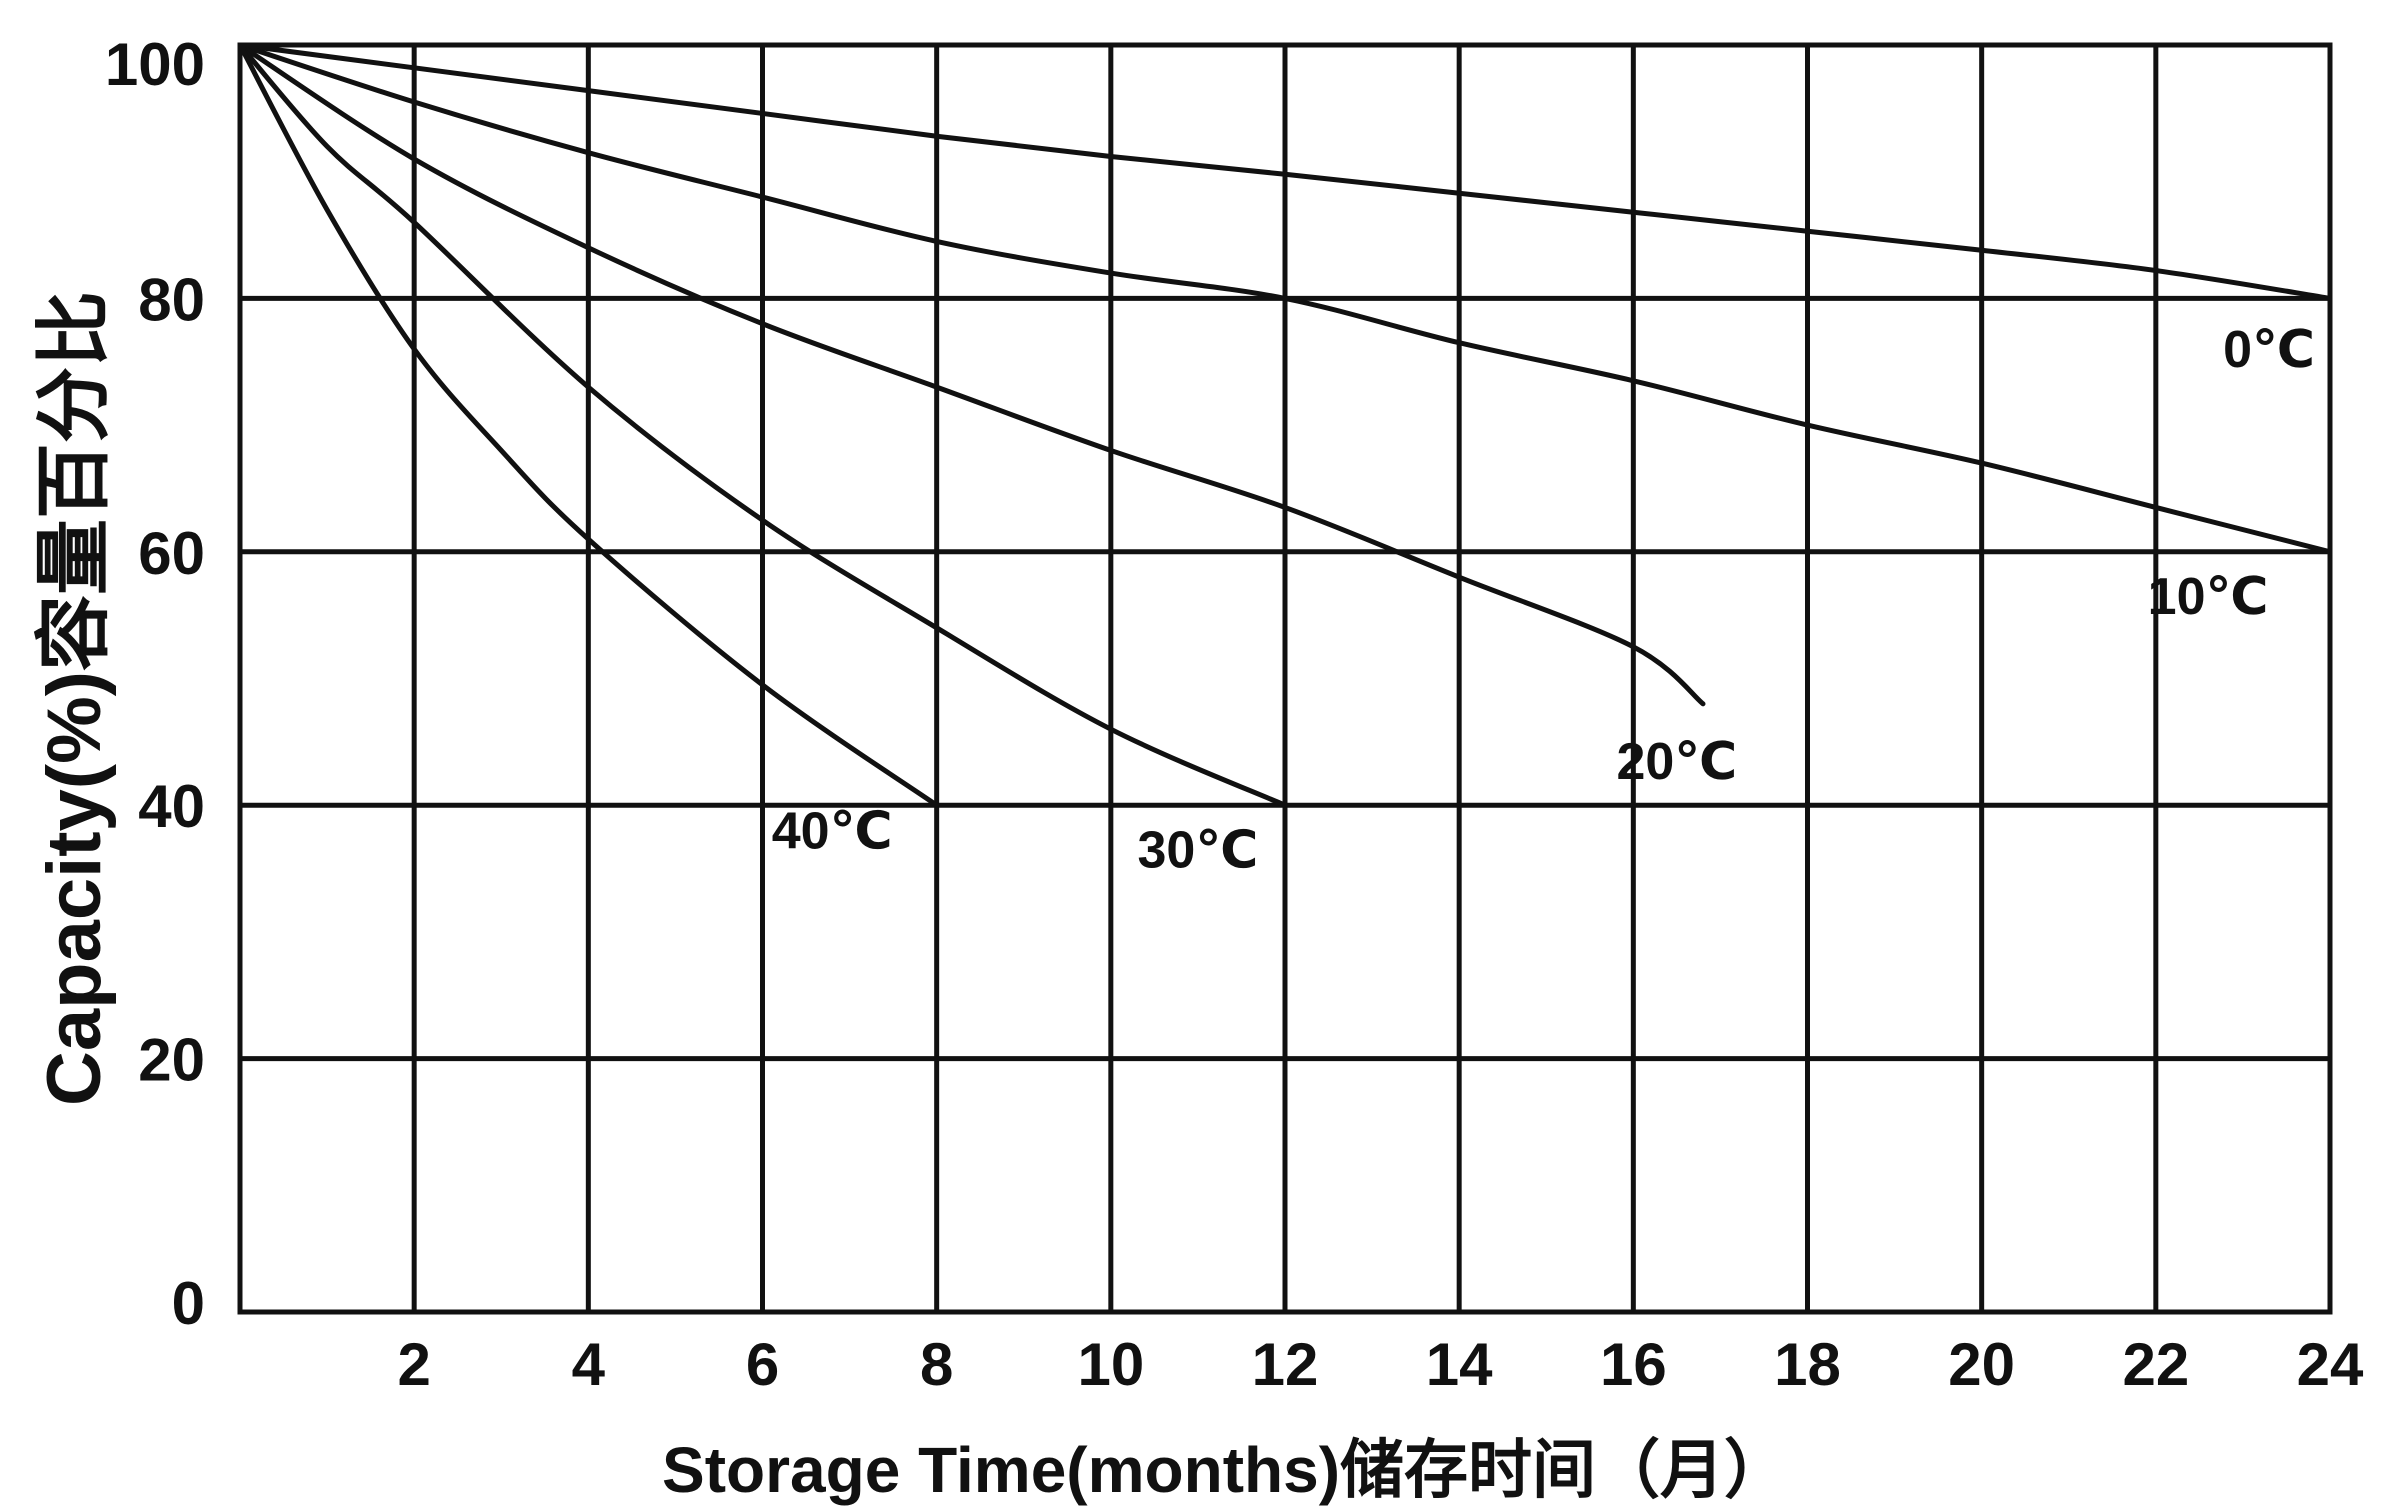  I want to click on x-tick-label-6: 6, so click(762, 1364).